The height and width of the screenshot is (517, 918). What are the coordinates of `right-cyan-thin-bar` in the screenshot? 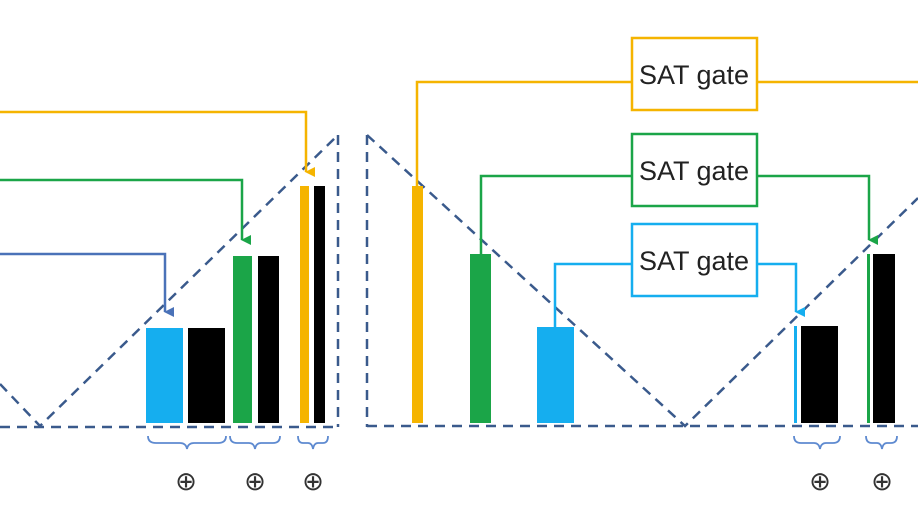 It's located at (795, 374).